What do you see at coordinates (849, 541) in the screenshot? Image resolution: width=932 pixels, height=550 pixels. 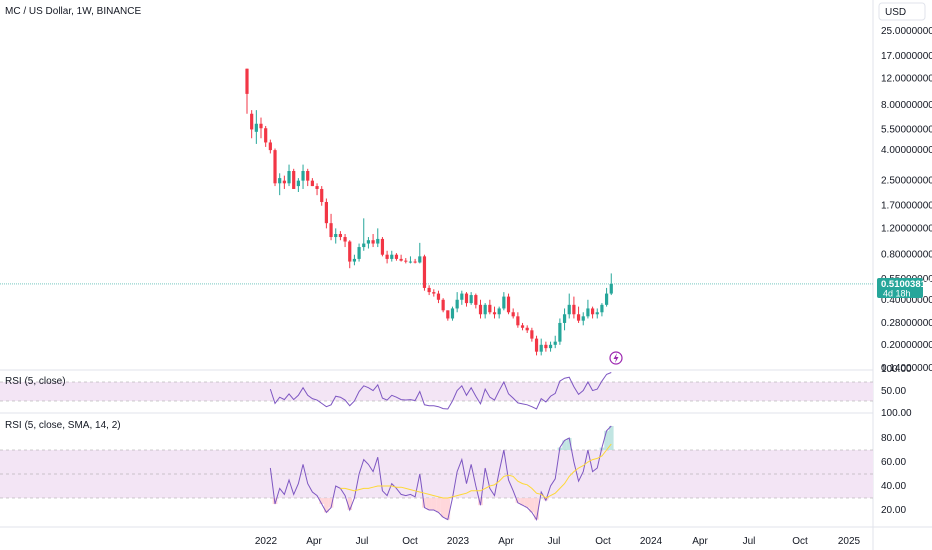 I see `time-tick: 2025` at bounding box center [849, 541].